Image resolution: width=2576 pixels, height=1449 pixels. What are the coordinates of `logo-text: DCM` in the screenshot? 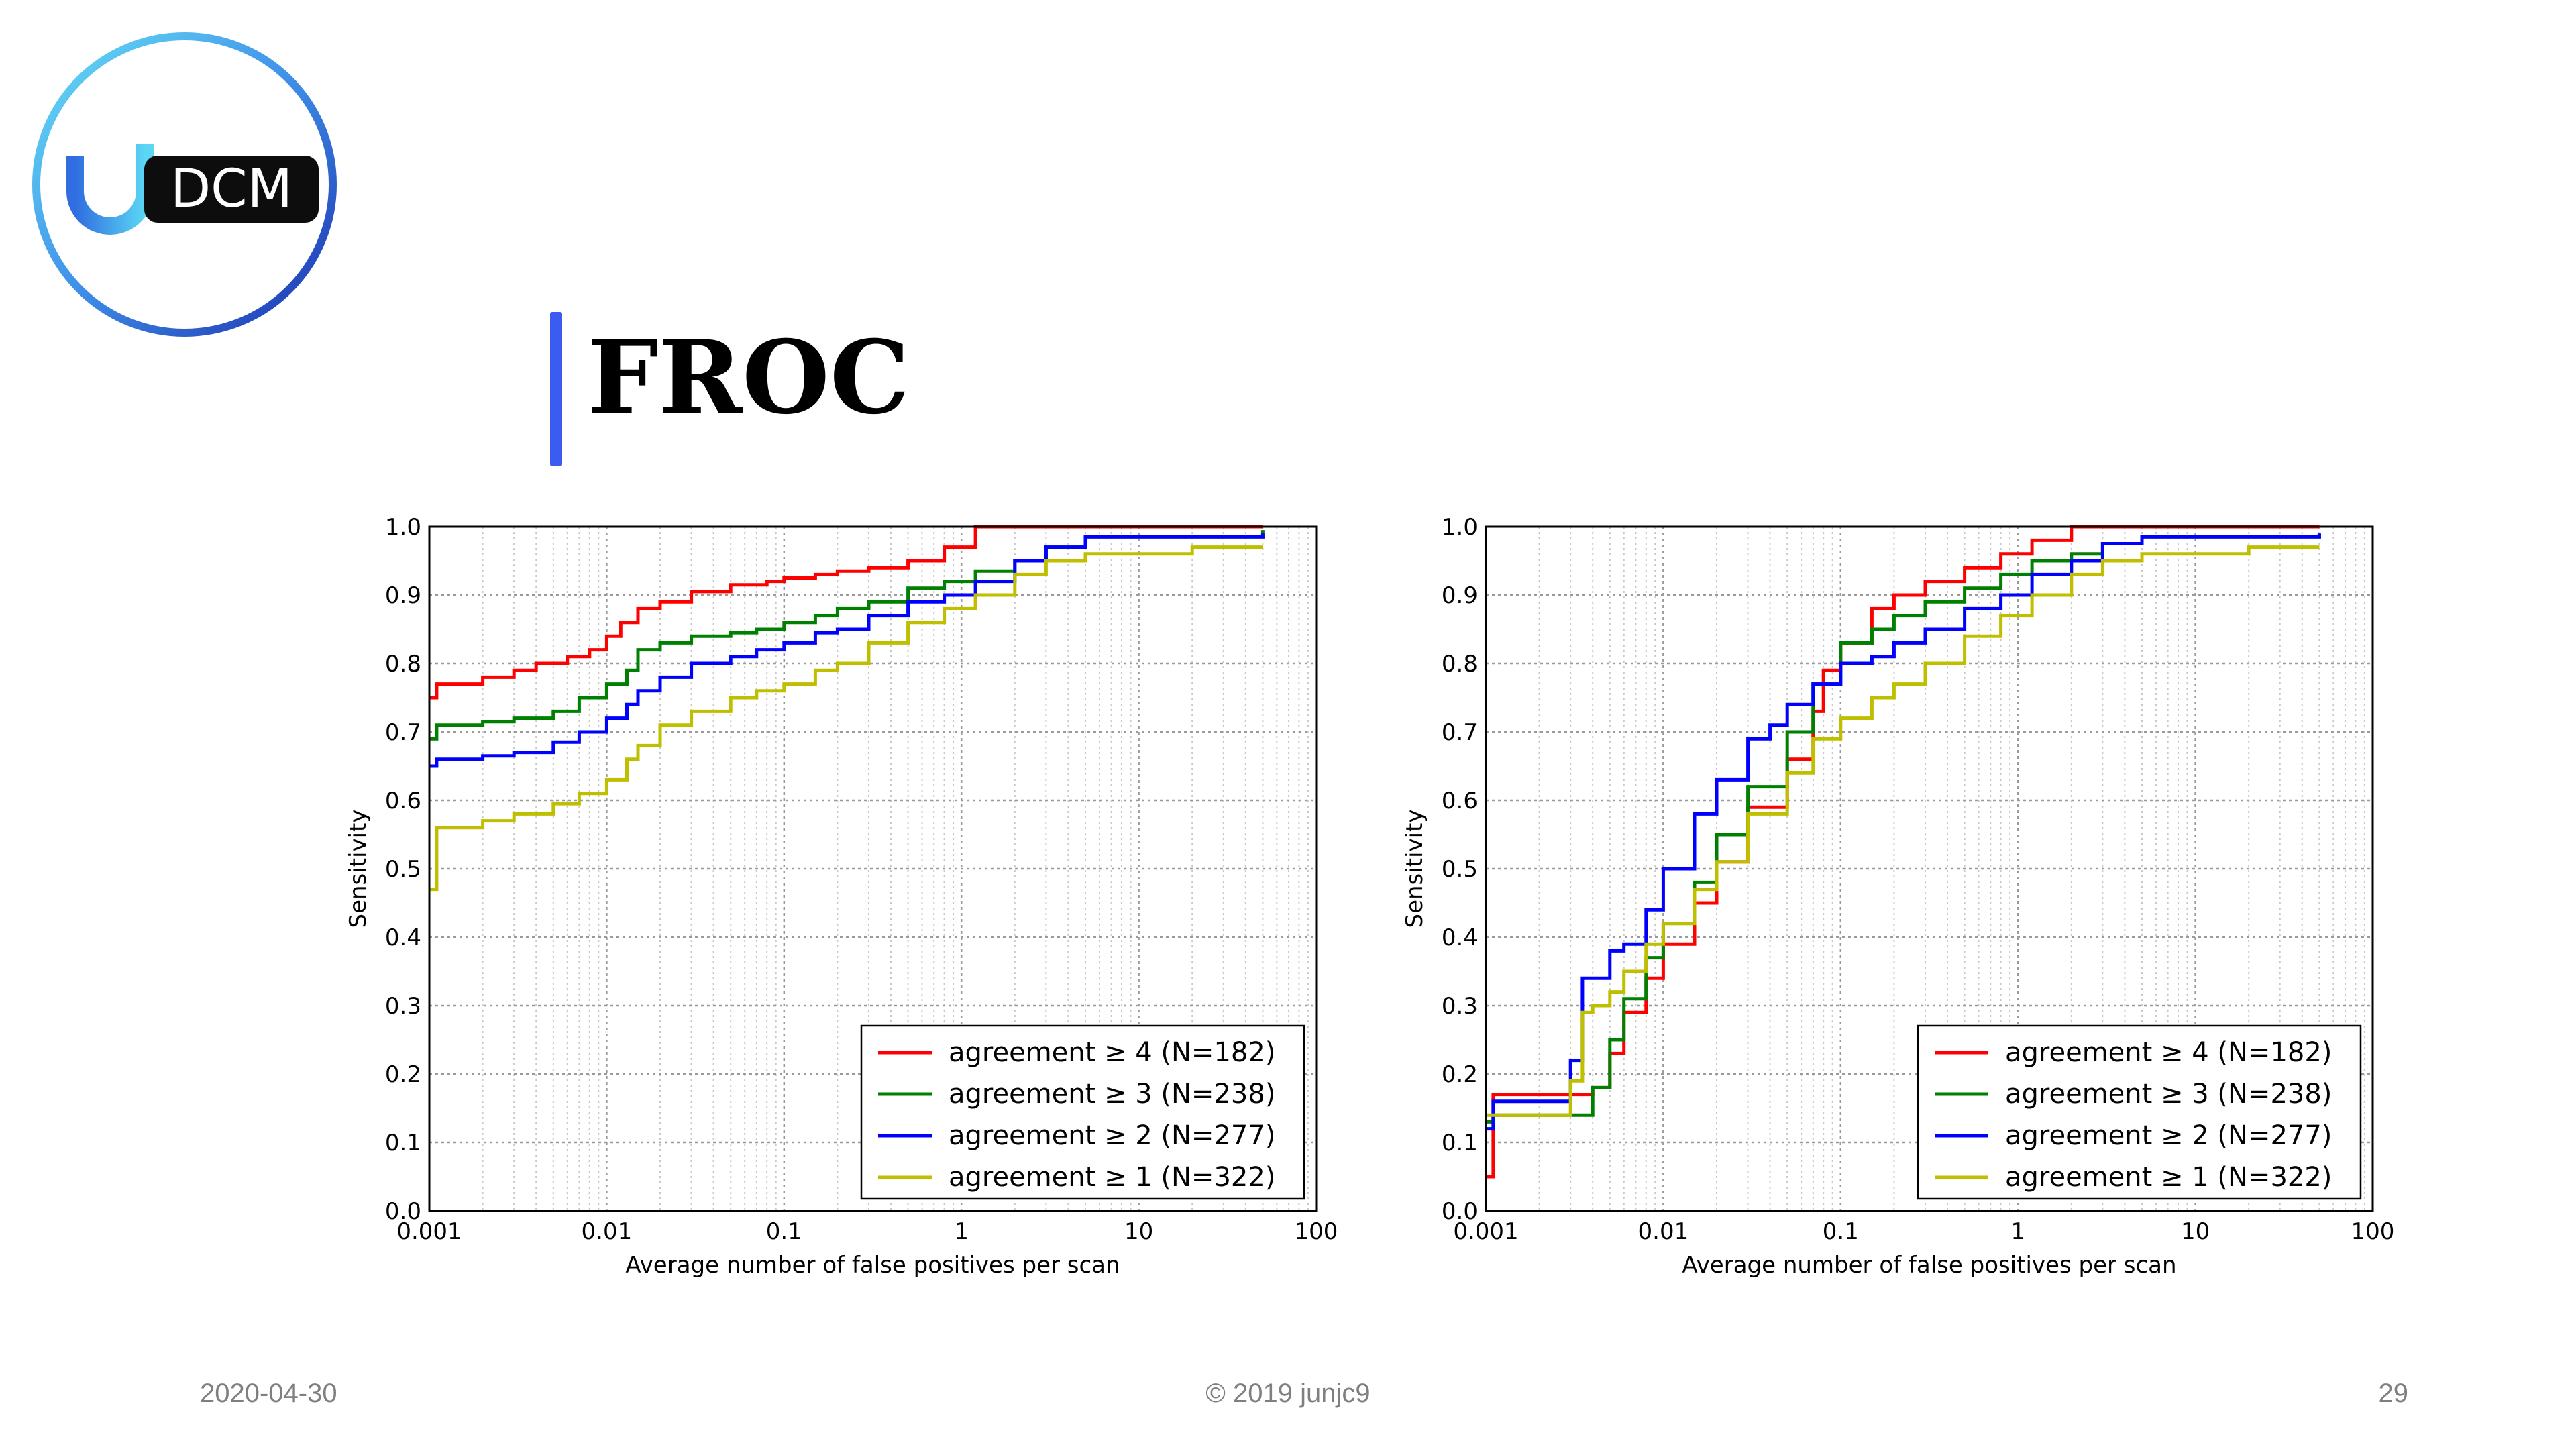 It's located at (231, 189).